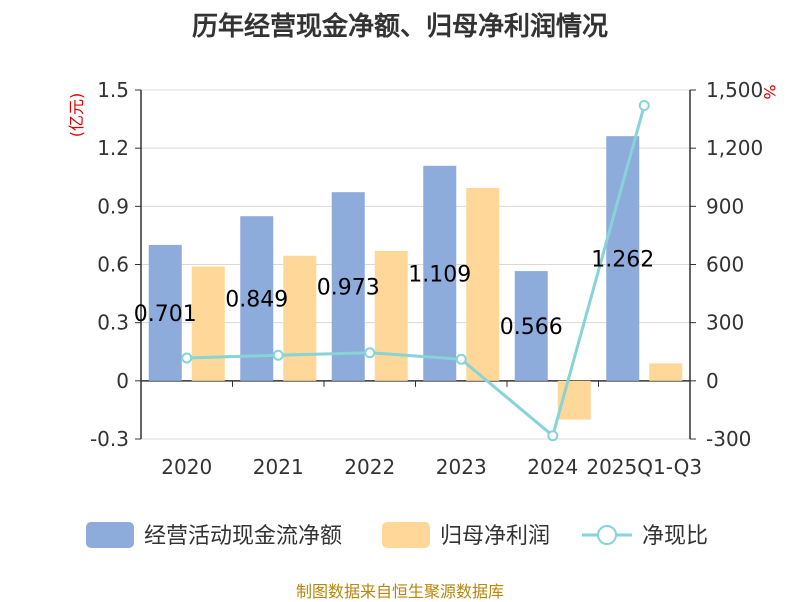 The image size is (800, 602). I want to click on cashflow-value-label: 0.973, so click(348, 288).